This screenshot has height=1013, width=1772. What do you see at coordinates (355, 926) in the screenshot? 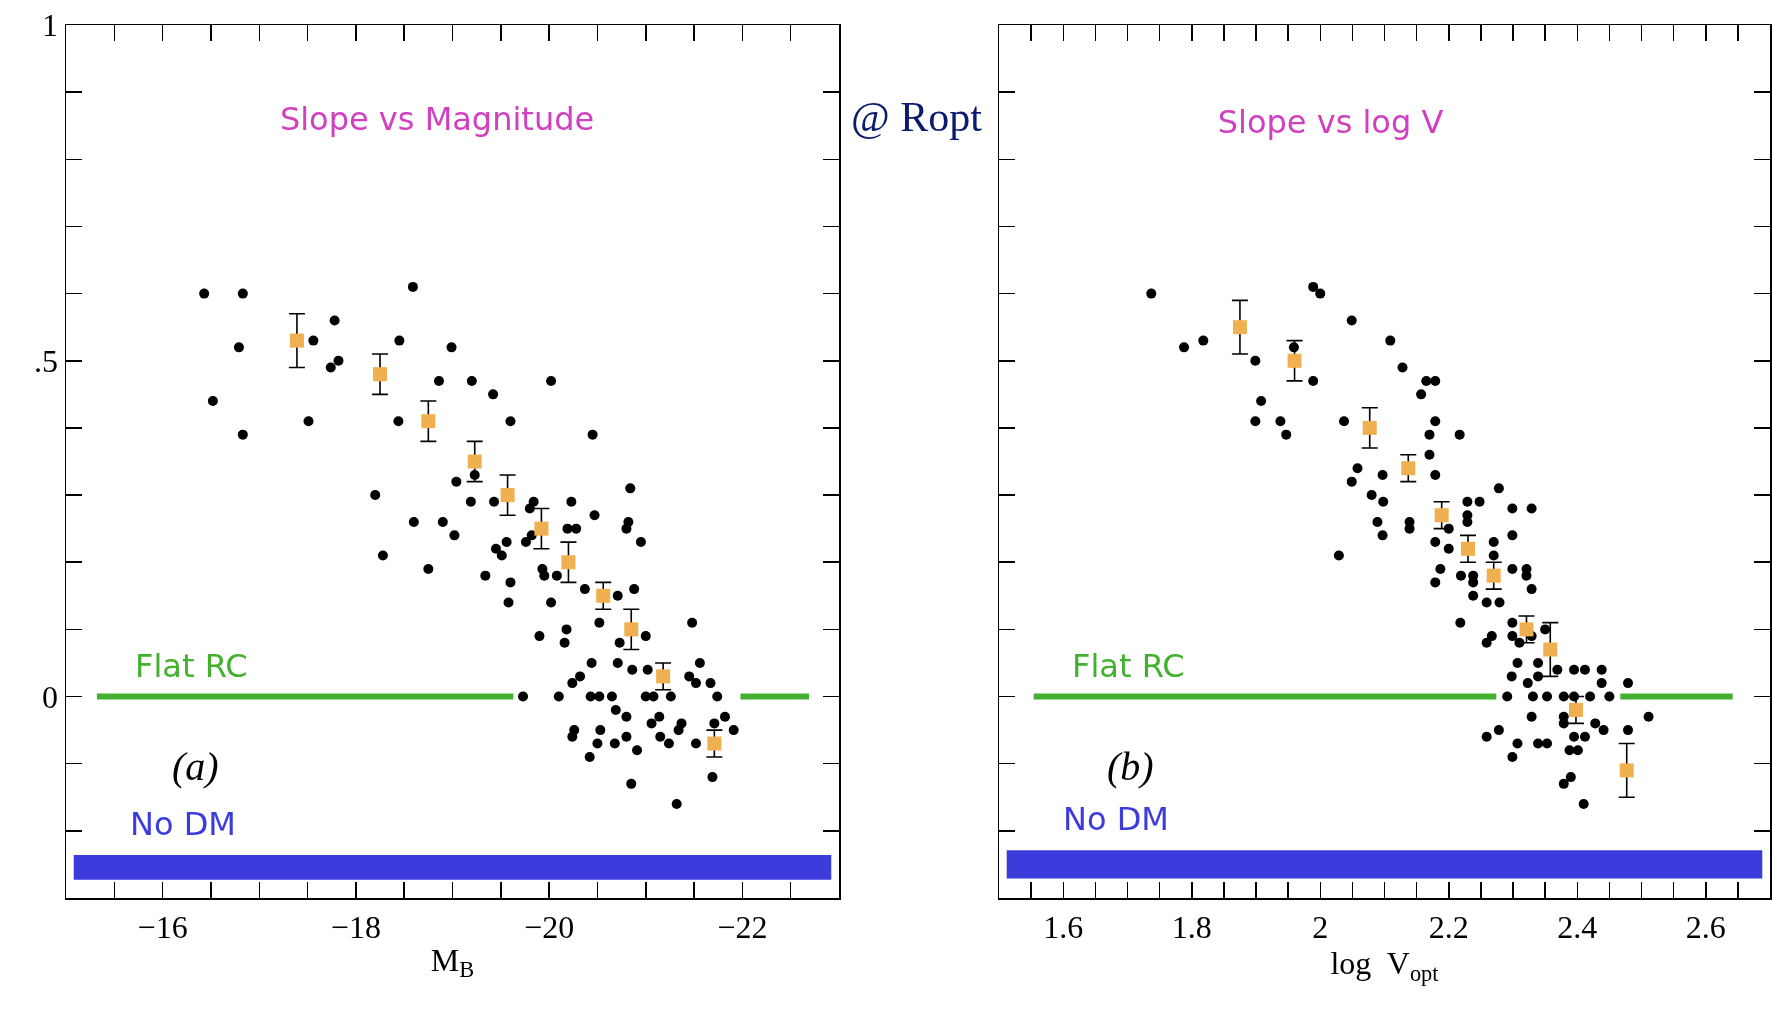
I see `x-tick-label: −18` at bounding box center [355, 926].